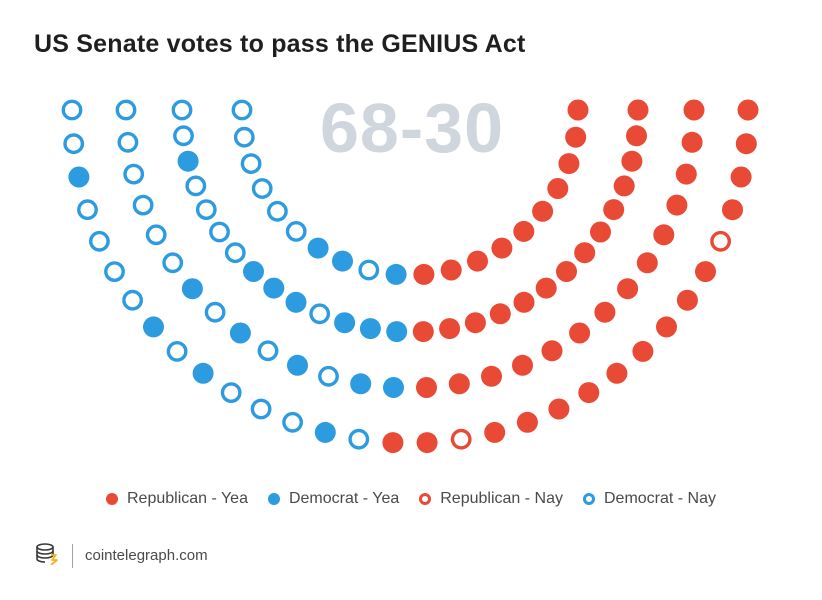 The width and height of the screenshot is (822, 600). What do you see at coordinates (72, 555) in the screenshot?
I see `footer-divider` at bounding box center [72, 555].